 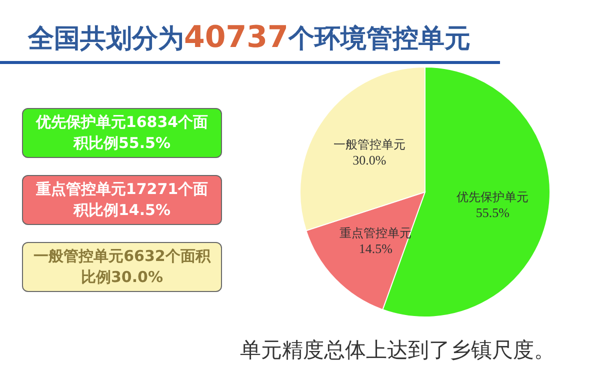 What do you see at coordinates (249, 37) in the screenshot?
I see `chart-title: 全国共划分为40737个环境管控单元` at bounding box center [249, 37].